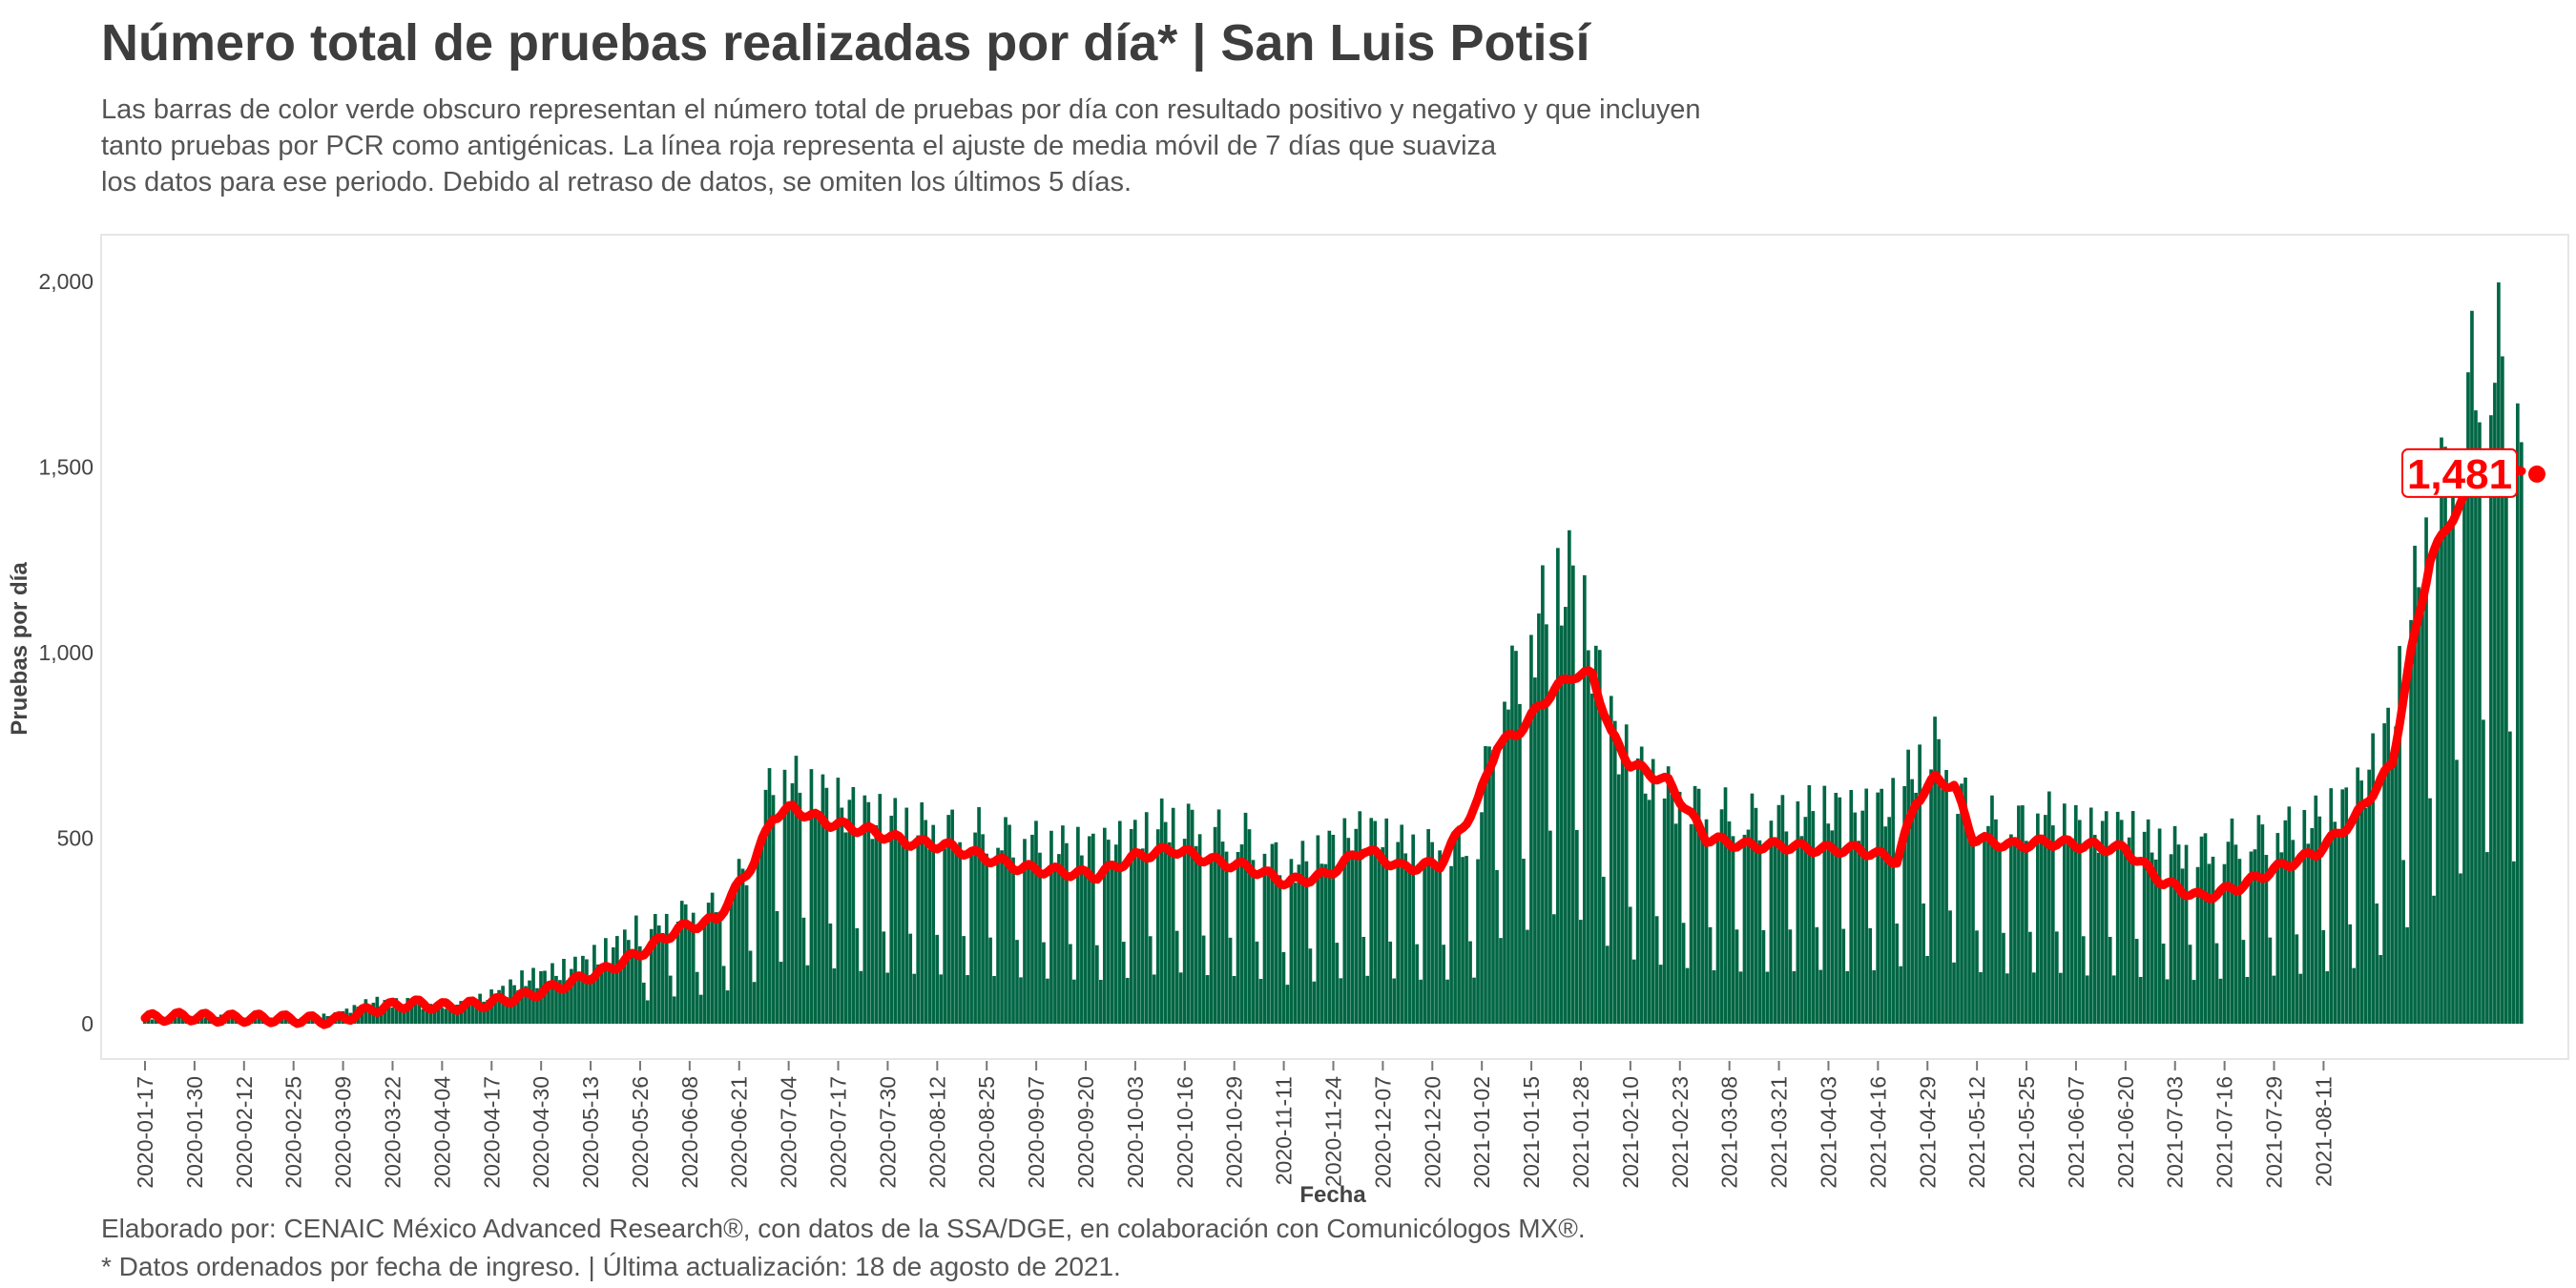  I want to click on x-tick-label: 2020-06-08, so click(689, 1132).